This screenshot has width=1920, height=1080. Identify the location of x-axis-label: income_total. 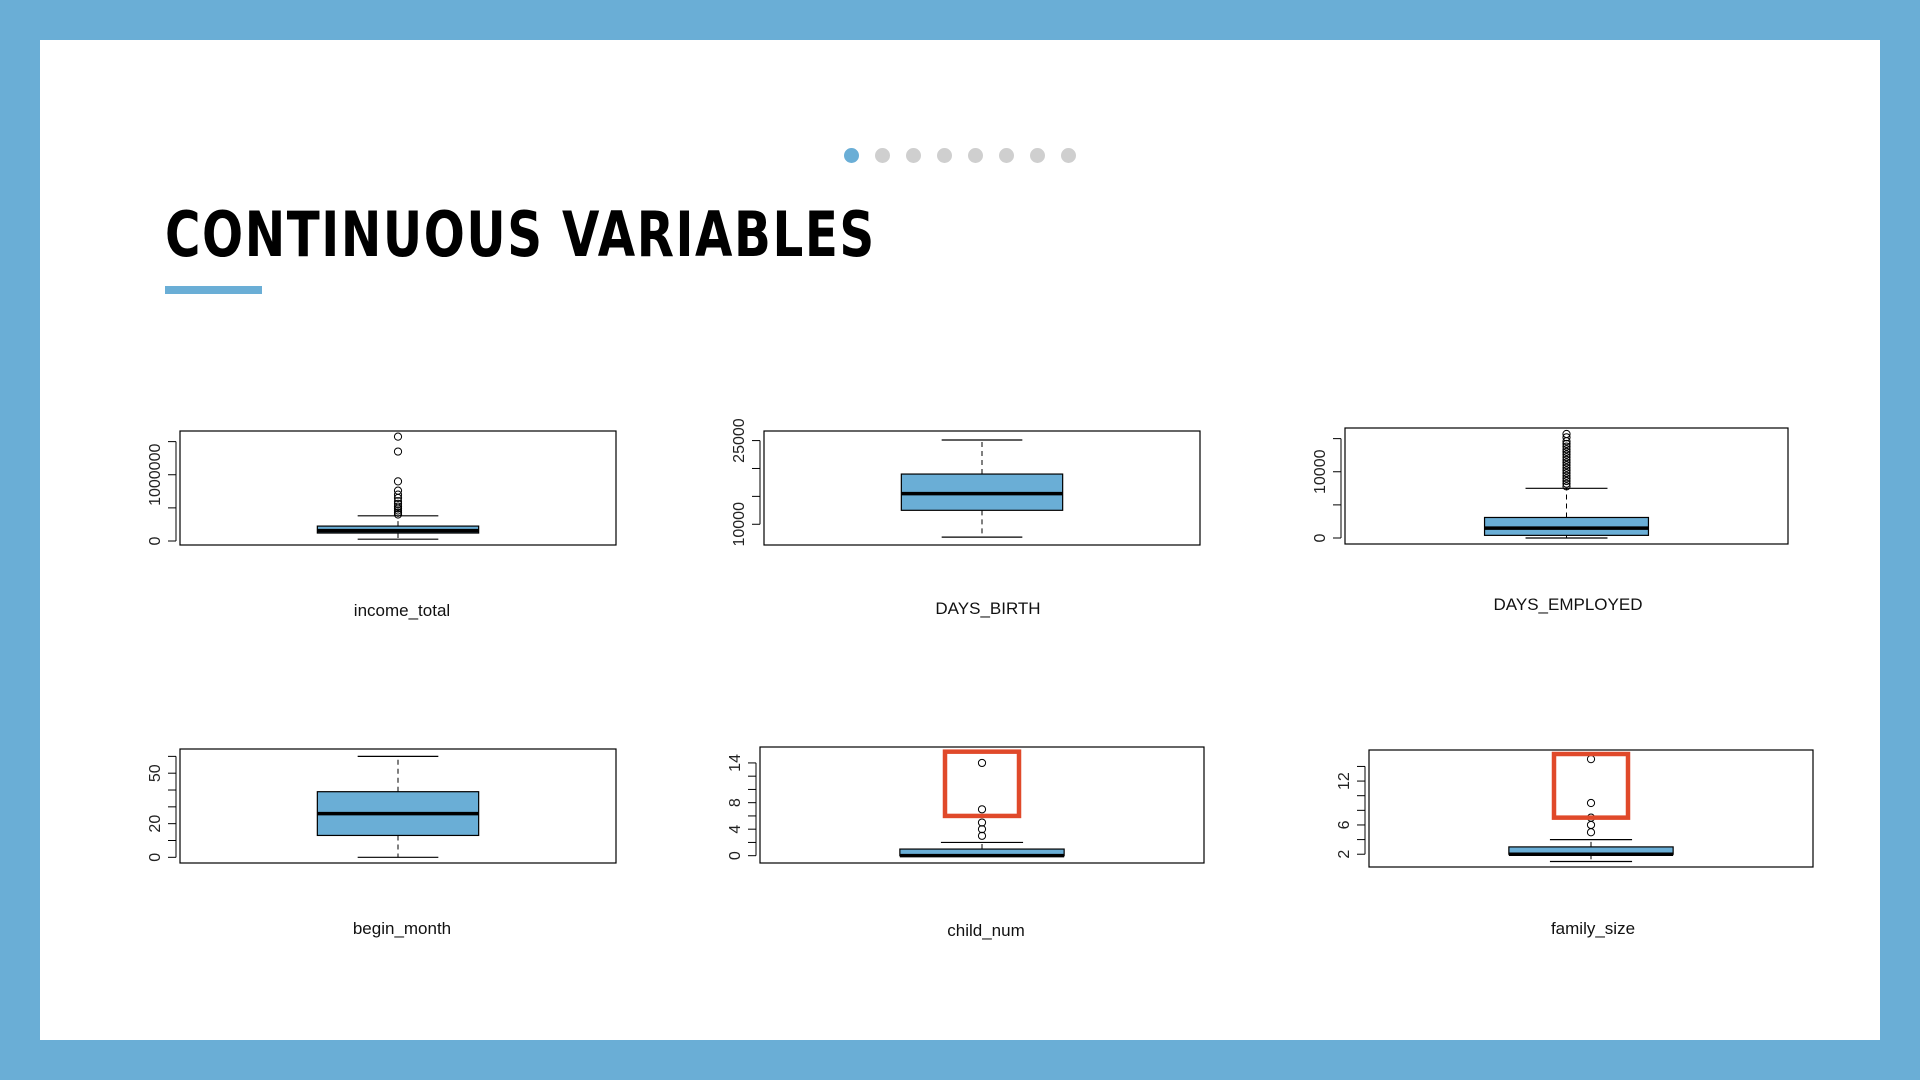
(402, 610).